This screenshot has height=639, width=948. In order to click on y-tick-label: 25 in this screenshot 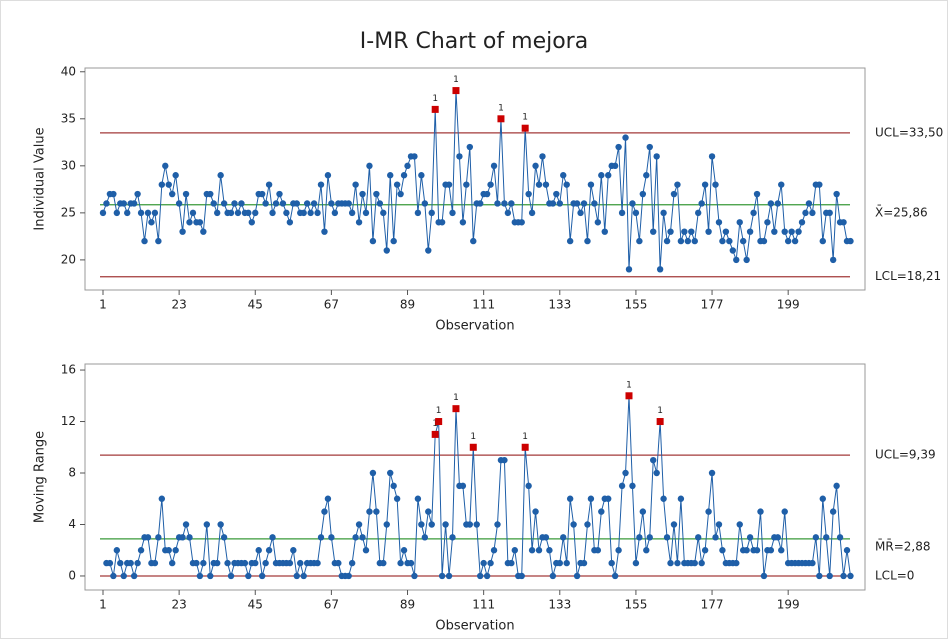, I will do `click(68, 212)`.